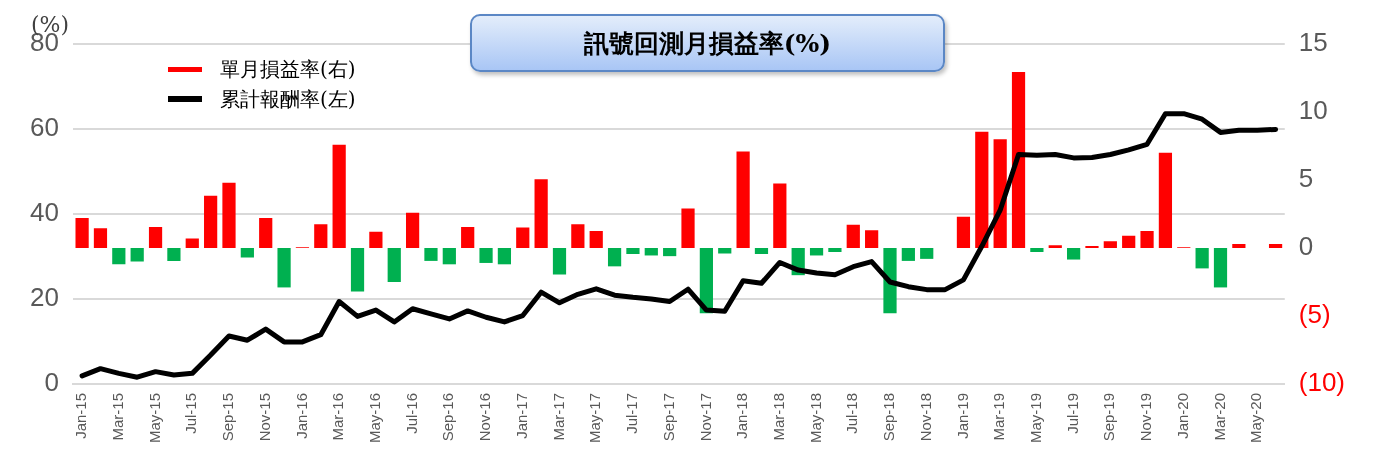 This screenshot has width=1375, height=458. What do you see at coordinates (81, 415) in the screenshot?
I see `x-tick-label: Jan-15` at bounding box center [81, 415].